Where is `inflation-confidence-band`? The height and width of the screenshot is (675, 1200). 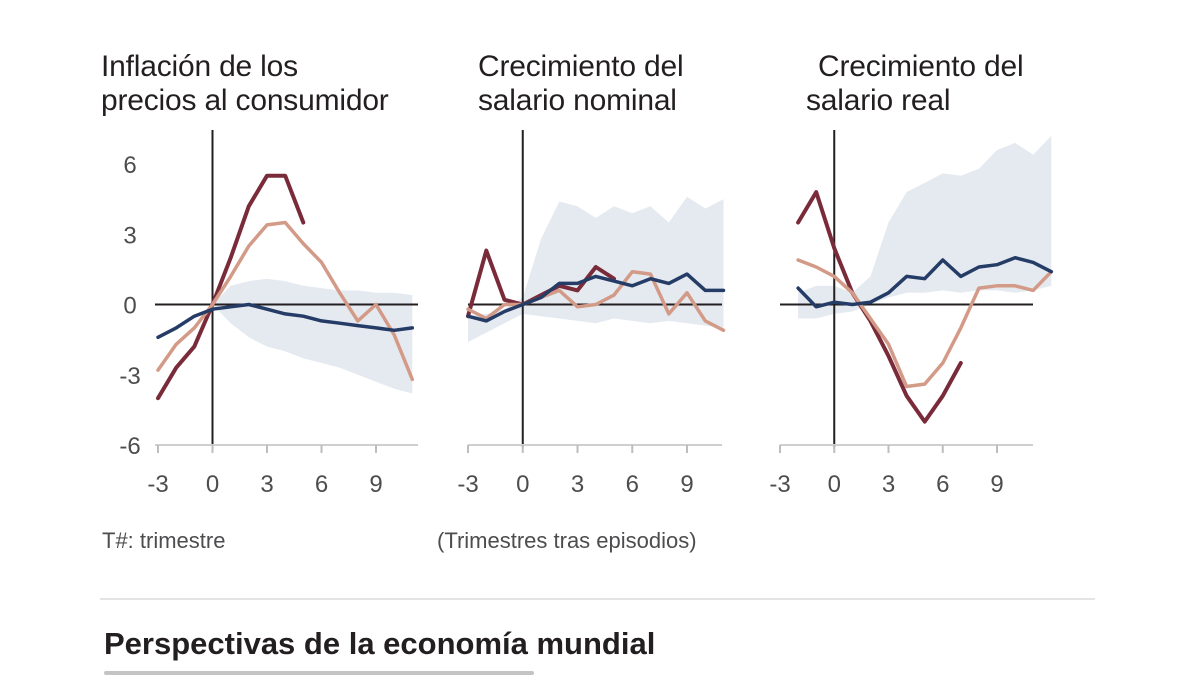
inflation-confidence-band is located at coordinates (312, 336).